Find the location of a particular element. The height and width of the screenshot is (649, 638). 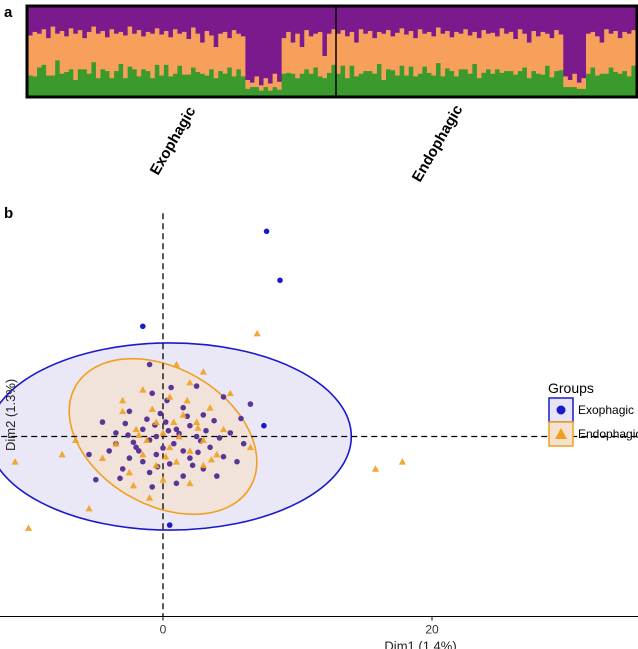

legend-marker-endophagic-icon is located at coordinates (561, 433).